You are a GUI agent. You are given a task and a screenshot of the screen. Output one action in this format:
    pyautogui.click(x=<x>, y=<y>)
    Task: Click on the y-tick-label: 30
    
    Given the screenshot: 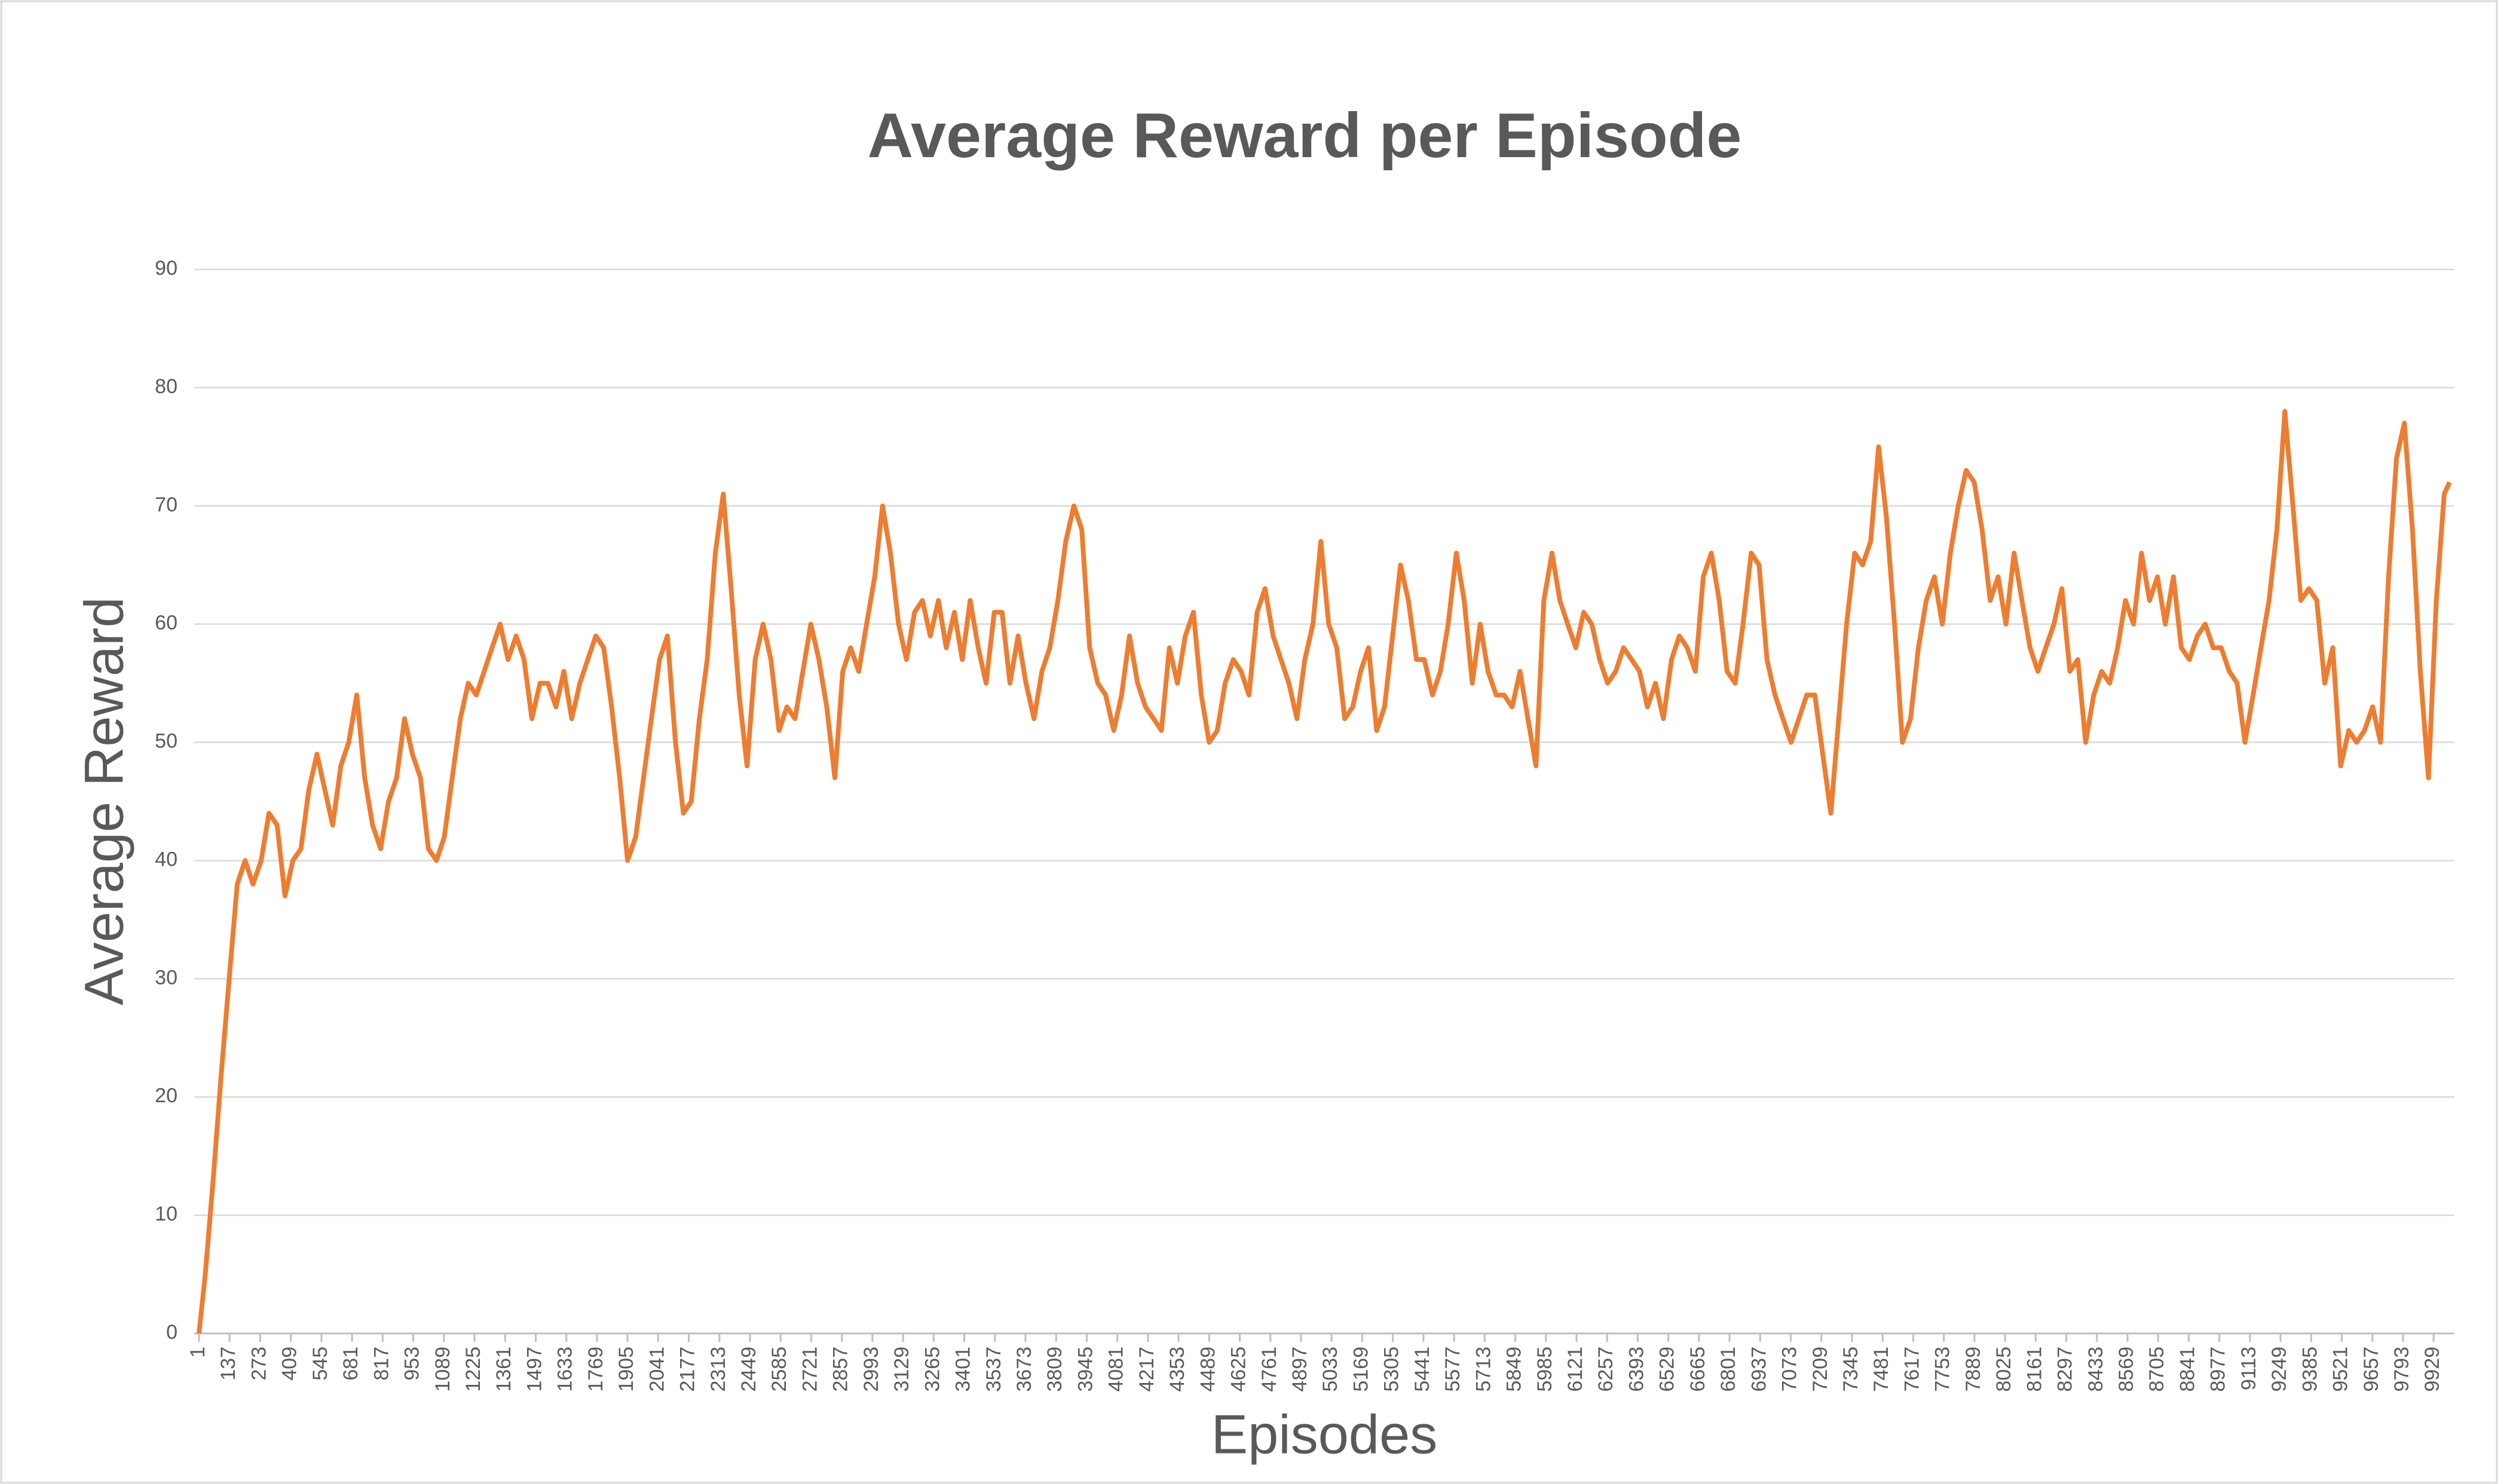 What is the action you would take?
    pyautogui.click(x=166, y=977)
    